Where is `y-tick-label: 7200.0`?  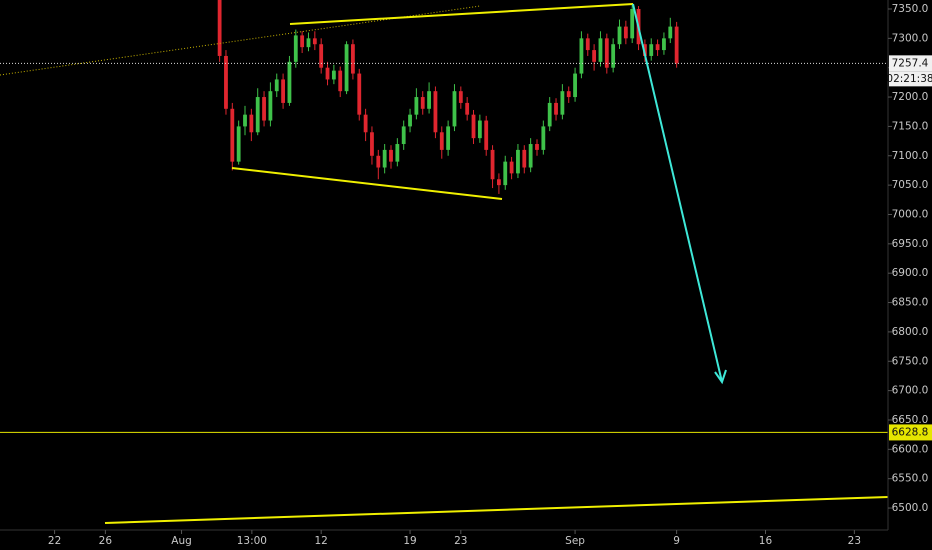
y-tick-label: 7200.0 is located at coordinates (910, 97).